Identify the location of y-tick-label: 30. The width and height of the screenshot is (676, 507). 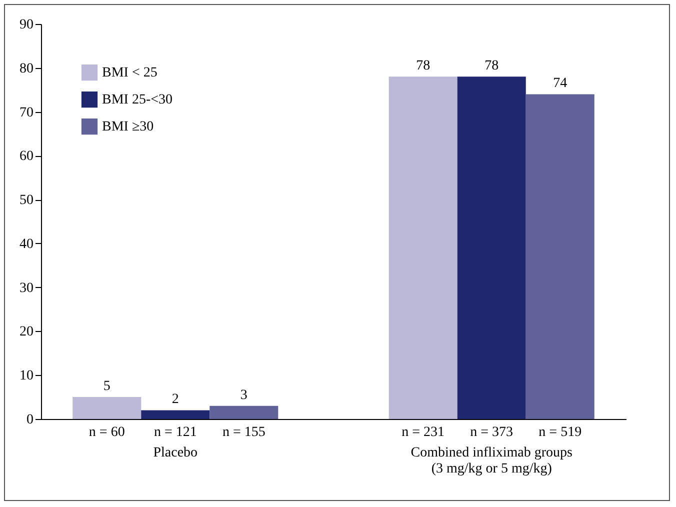
(27, 288).